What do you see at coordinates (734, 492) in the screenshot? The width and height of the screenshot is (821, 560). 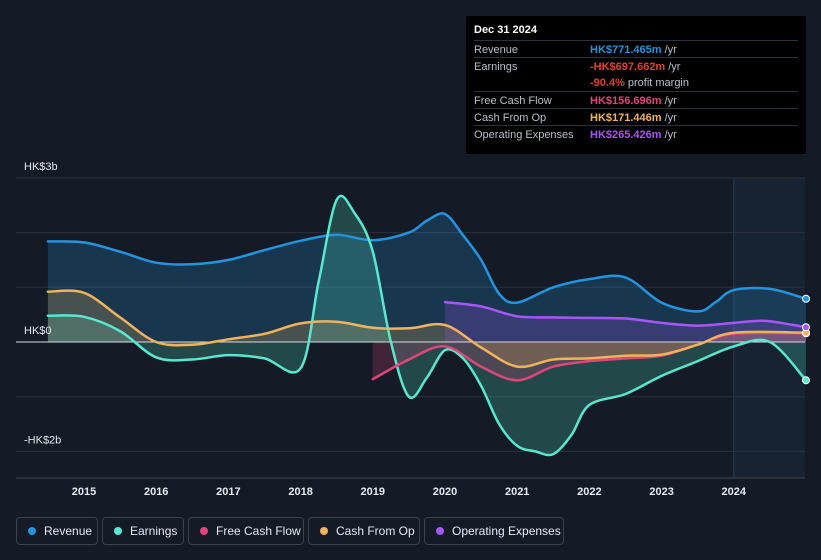 I see `x-tick-label: 2024` at bounding box center [734, 492].